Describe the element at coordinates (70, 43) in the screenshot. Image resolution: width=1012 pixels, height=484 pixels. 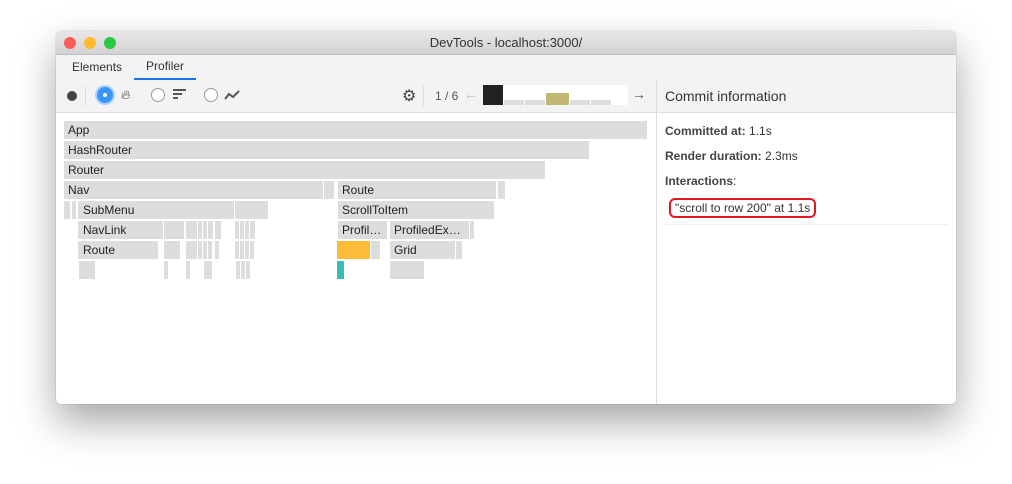
I see `close-button` at that location.